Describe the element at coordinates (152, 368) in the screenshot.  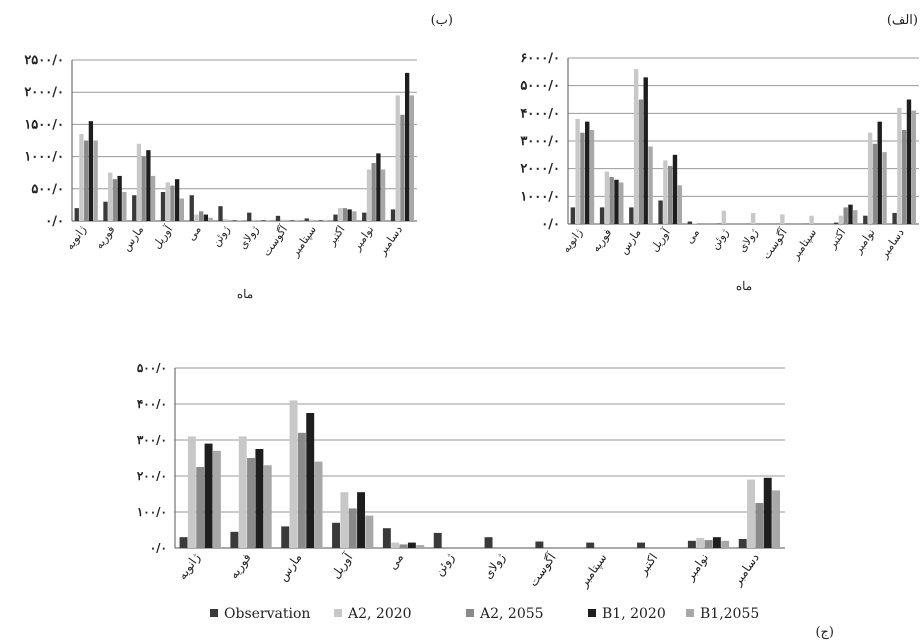
I see `y-tick-label: ۵۰۰/۰` at that location.